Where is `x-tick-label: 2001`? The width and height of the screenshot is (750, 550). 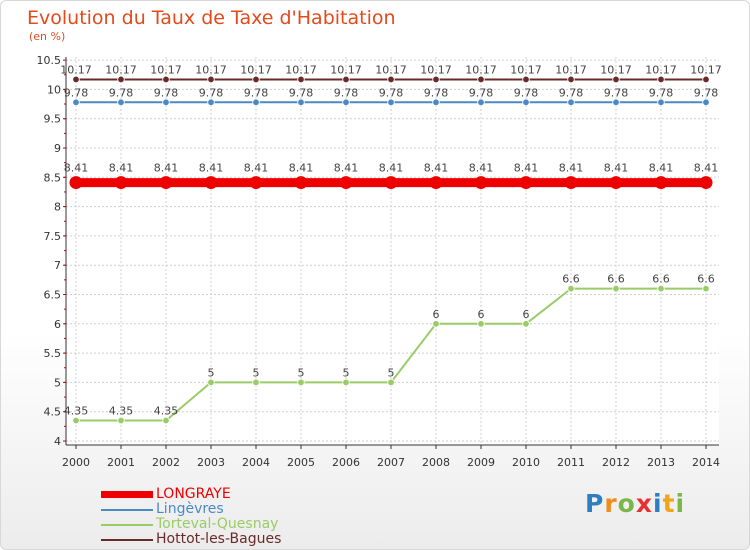 x-tick-label: 2001 is located at coordinates (121, 462).